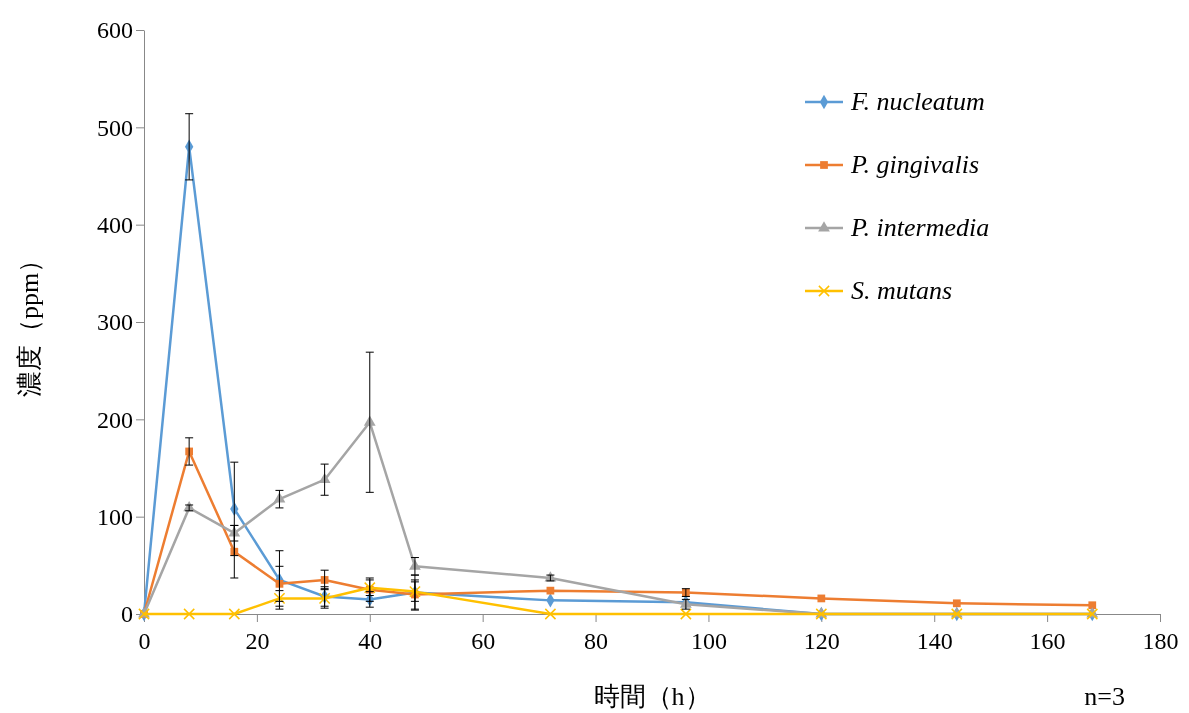  I want to click on y-tick-label: 0, so click(127, 614).